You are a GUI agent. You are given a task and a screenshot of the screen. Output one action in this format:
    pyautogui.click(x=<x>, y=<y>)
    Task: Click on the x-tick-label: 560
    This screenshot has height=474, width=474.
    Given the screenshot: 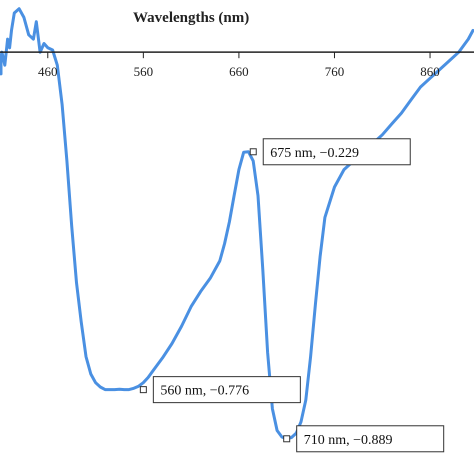 What is the action you would take?
    pyautogui.click(x=144, y=71)
    